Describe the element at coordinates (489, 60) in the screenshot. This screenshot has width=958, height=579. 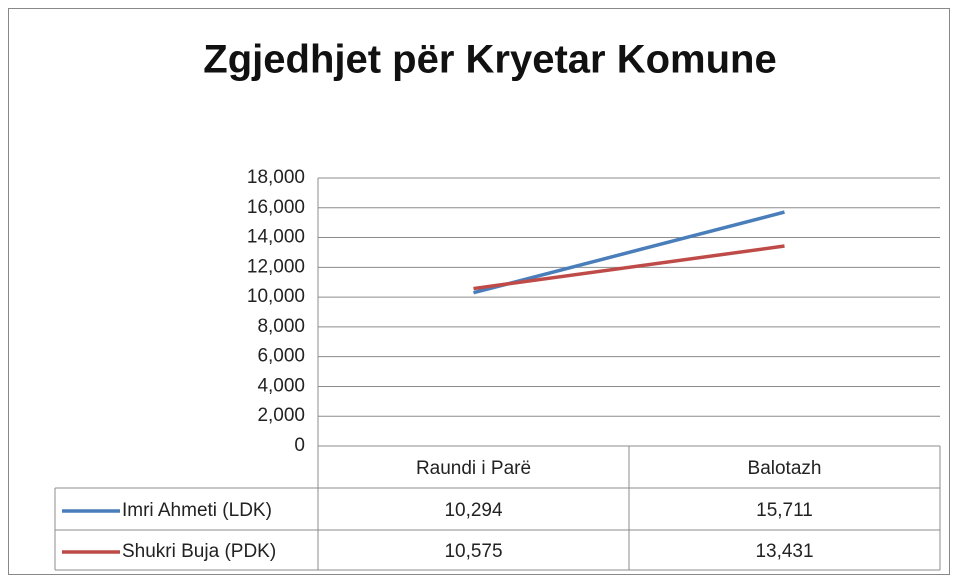
I see `chart-title: Zgjedhjet për Kryetar Komune` at that location.